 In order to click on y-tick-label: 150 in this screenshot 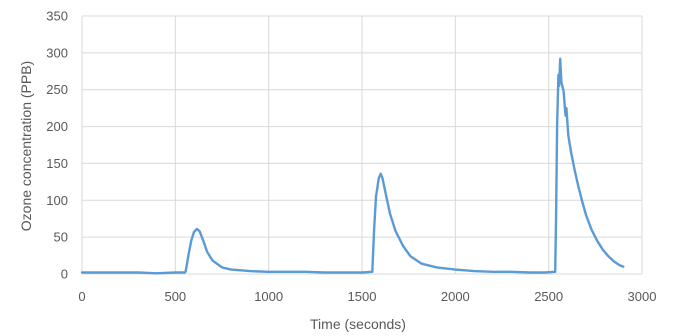, I will do `click(57, 163)`.